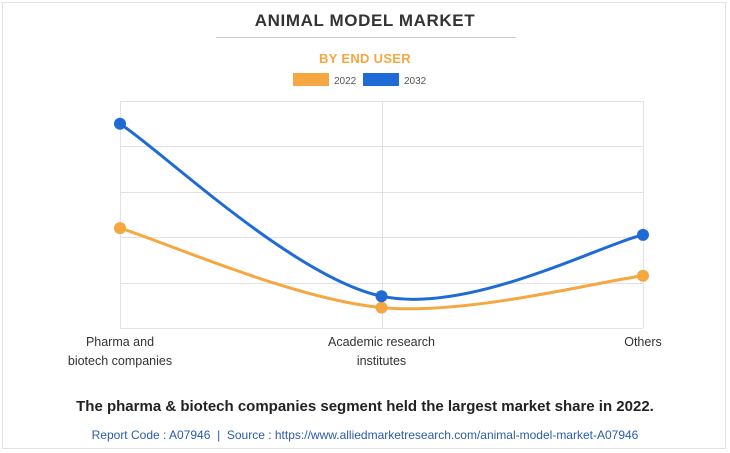 Image resolution: width=730 pixels, height=453 pixels. Describe the element at coordinates (415, 81) in the screenshot. I see `legend-label-2032: 2032` at that location.